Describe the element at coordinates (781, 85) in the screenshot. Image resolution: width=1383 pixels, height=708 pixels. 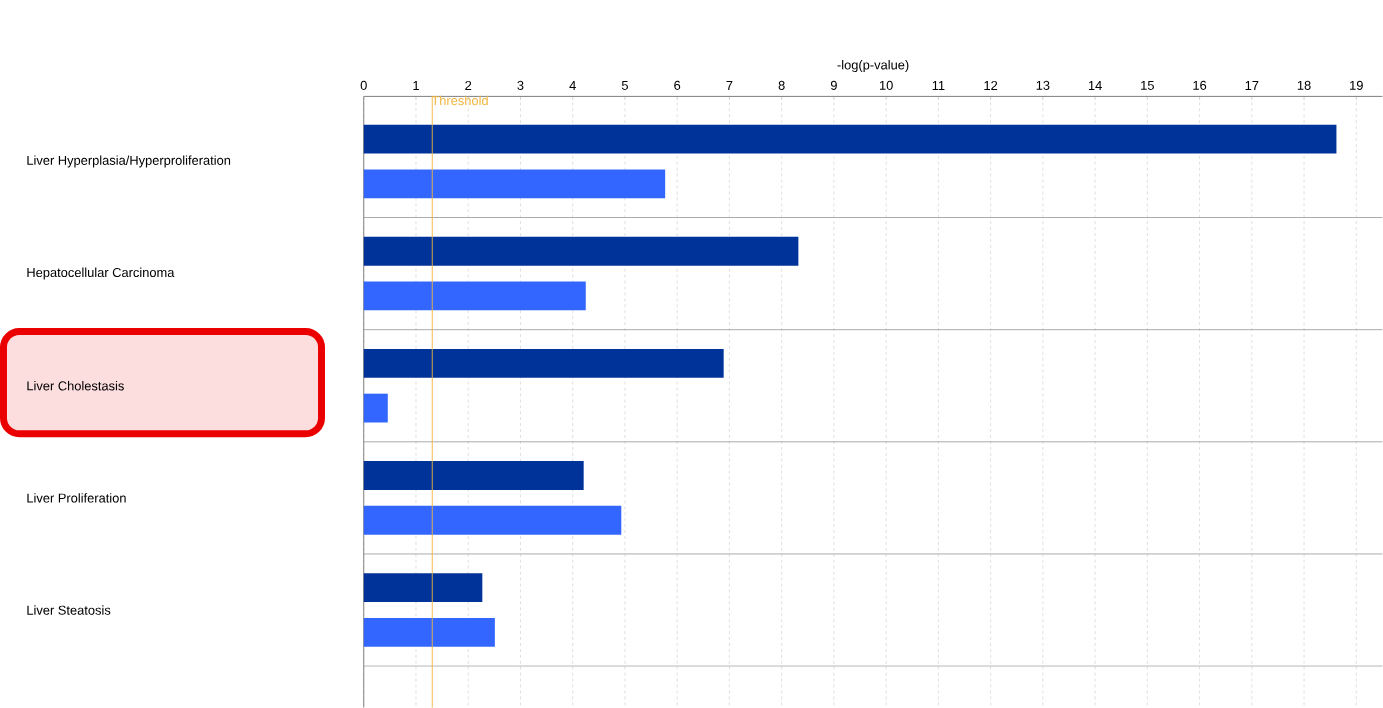
I see `x-tick-label: 8` at that location.